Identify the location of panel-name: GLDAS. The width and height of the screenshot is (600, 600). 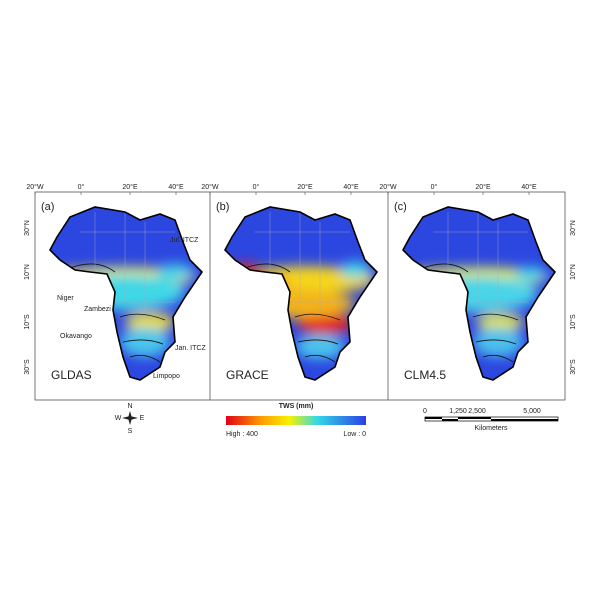
(71, 375).